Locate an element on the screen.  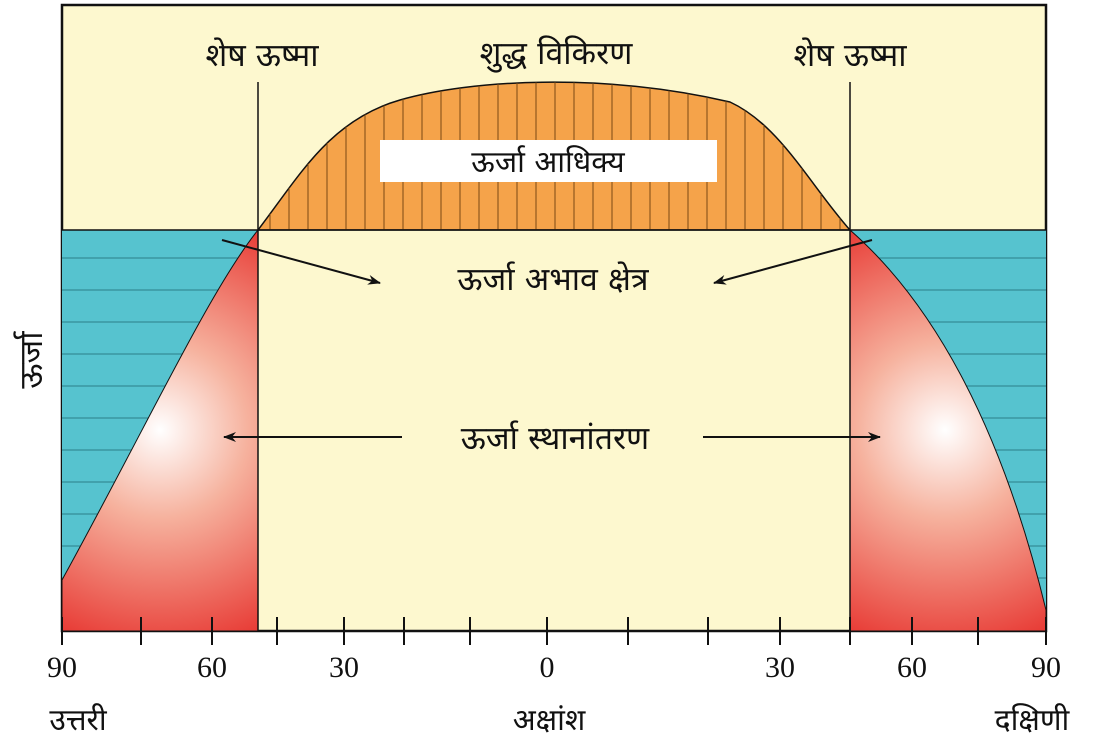
x-tick-label: 0 is located at coordinates (547, 667).